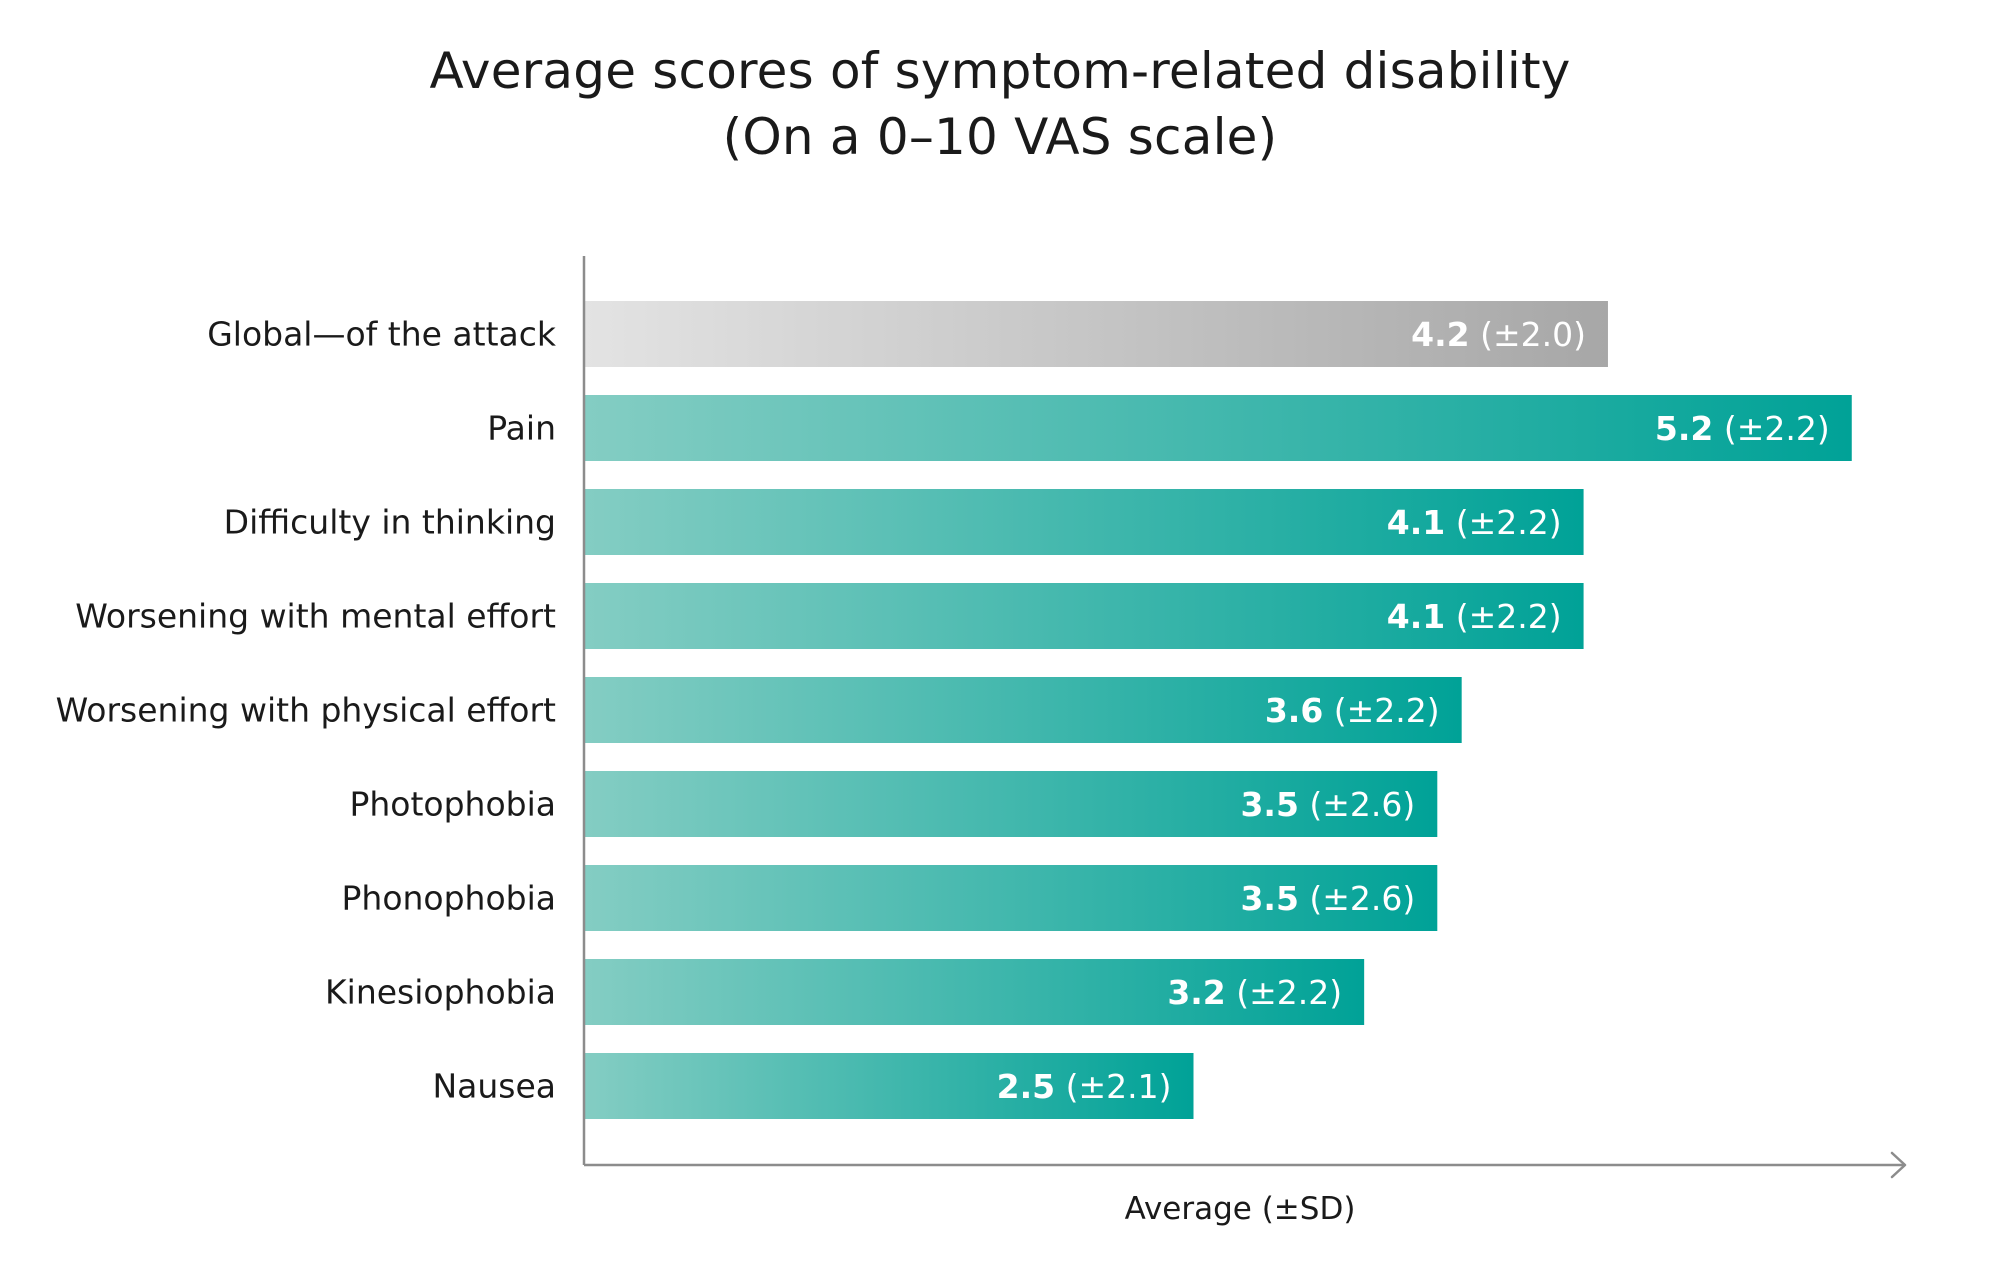  What do you see at coordinates (1898, 1165) in the screenshot?
I see `x-axis-arrow-icon` at bounding box center [1898, 1165].